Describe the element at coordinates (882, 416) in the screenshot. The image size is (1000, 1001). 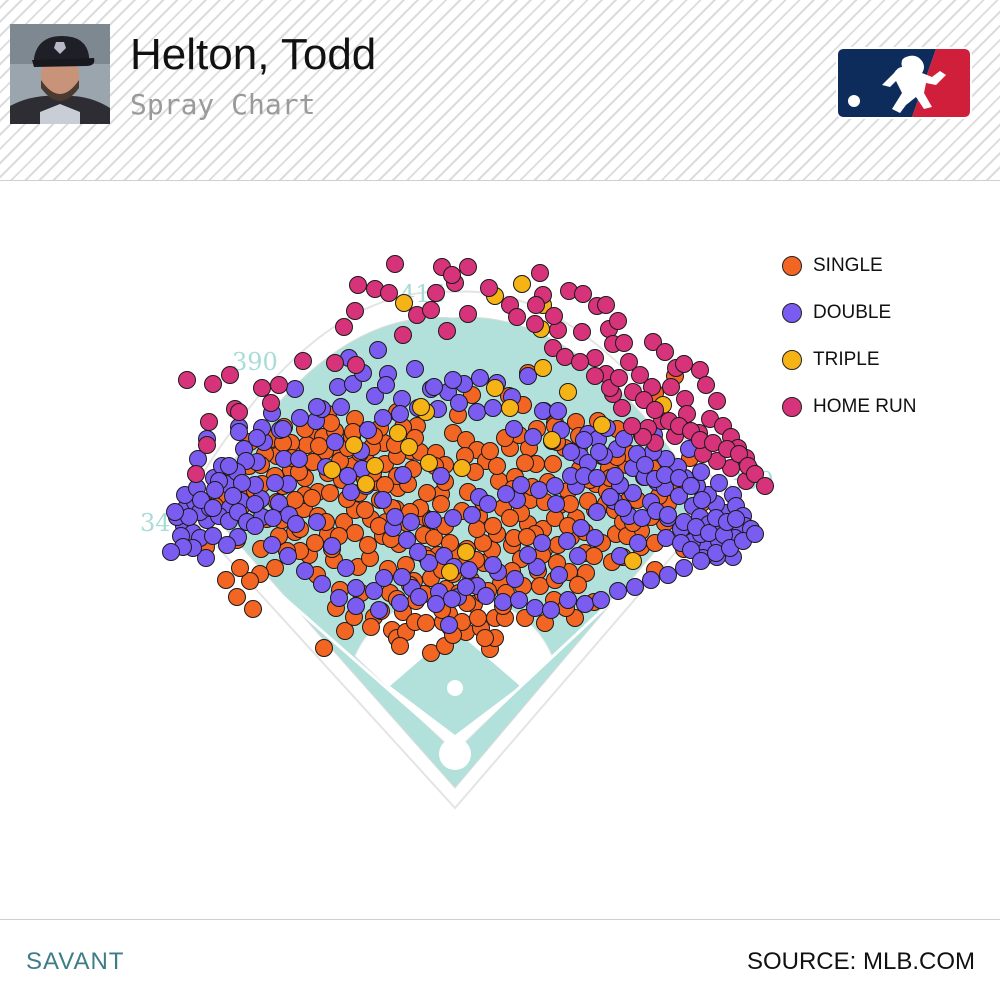
I see `legend-item-home-run: HOME RUN` at that location.